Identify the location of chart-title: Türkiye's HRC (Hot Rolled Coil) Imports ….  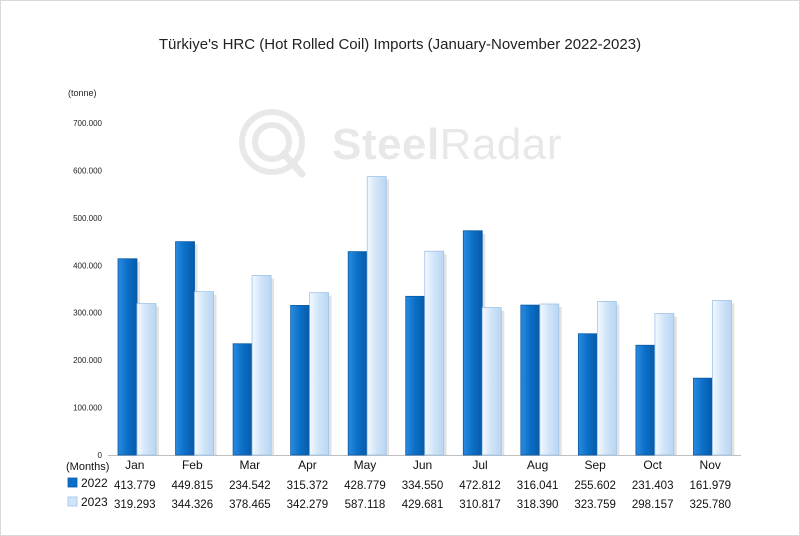
(400, 44).